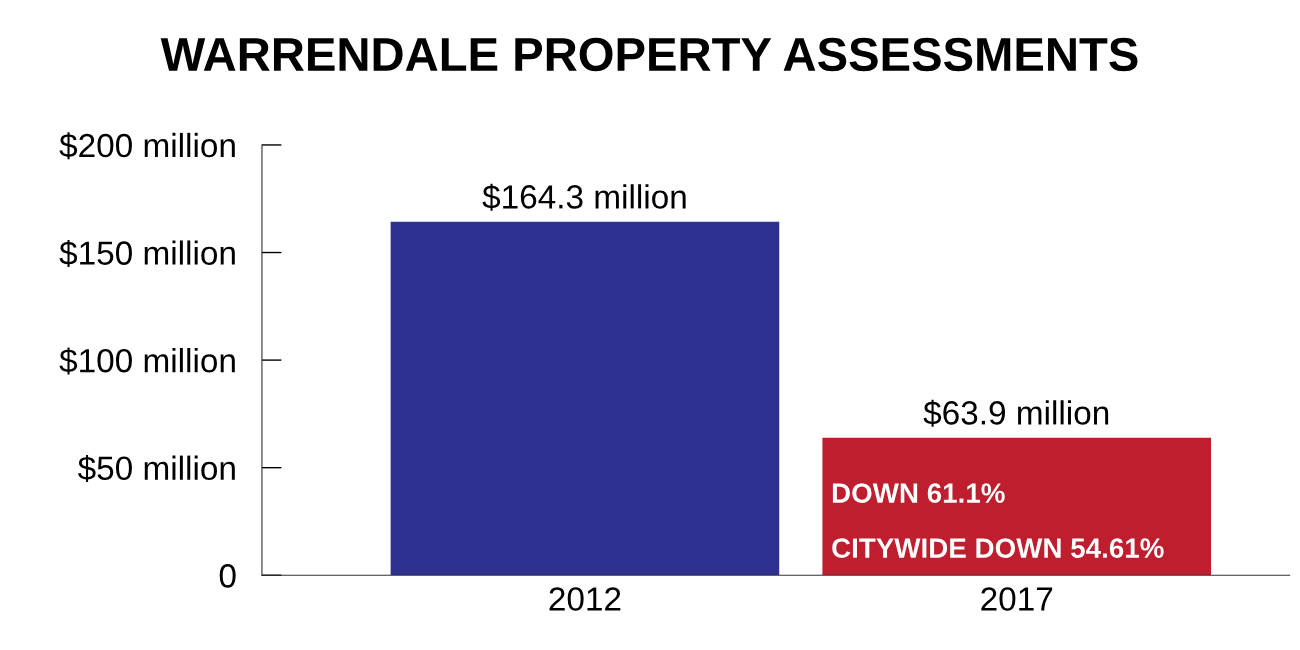  I want to click on data-label: $164.3 million, so click(584, 197).